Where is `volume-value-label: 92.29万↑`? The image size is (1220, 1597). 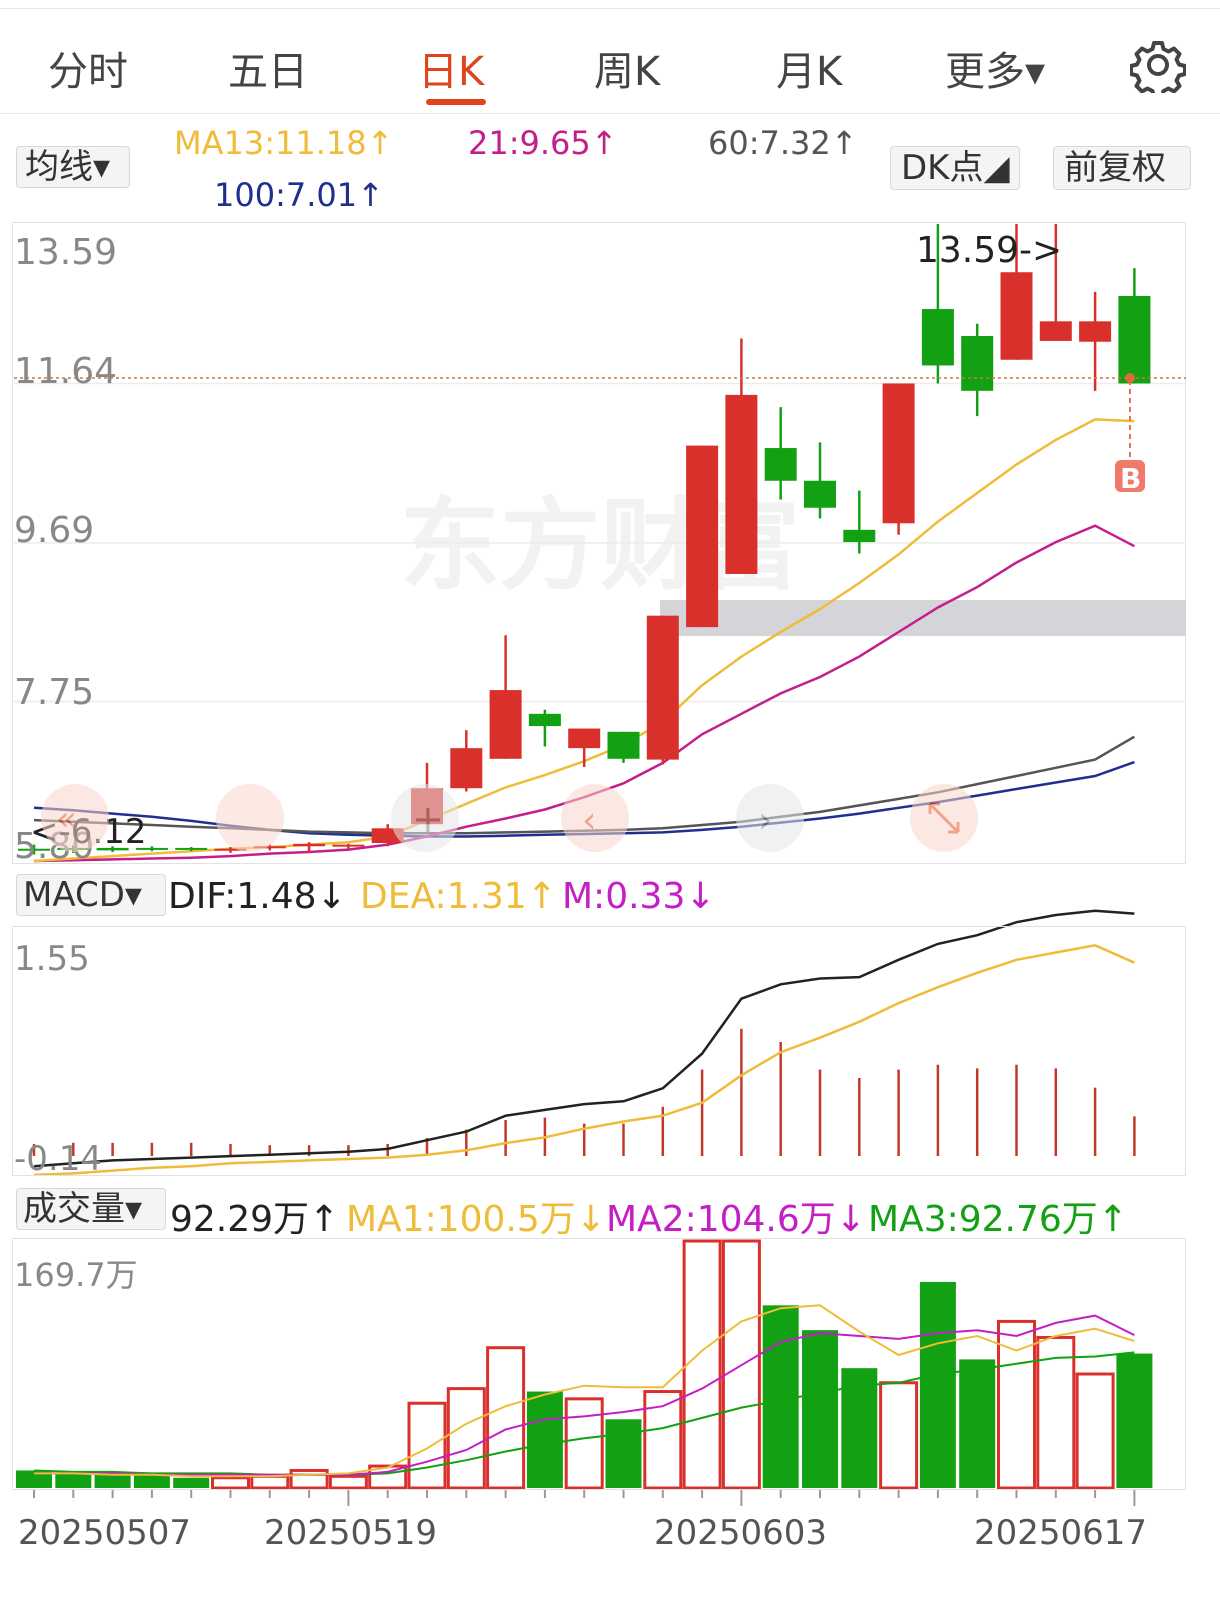 volume-value-label: 92.29万↑ is located at coordinates (255, 1219).